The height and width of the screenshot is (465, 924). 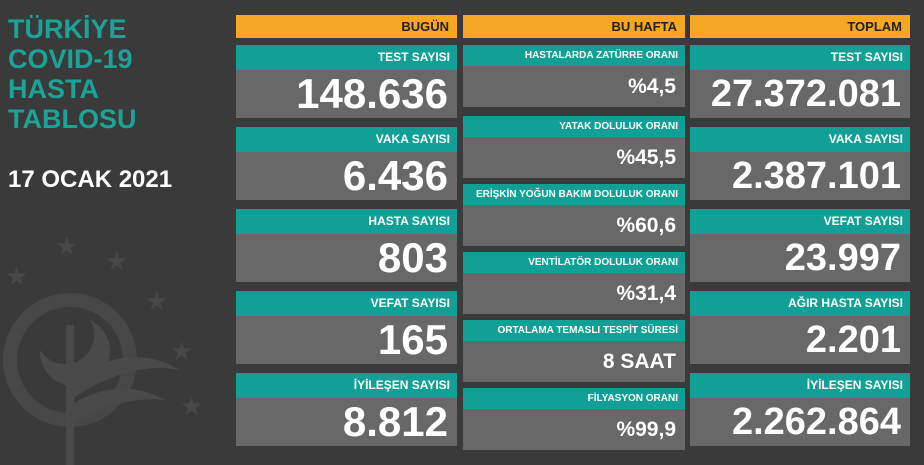 I want to click on stat-value: %45,5, so click(x=574, y=157).